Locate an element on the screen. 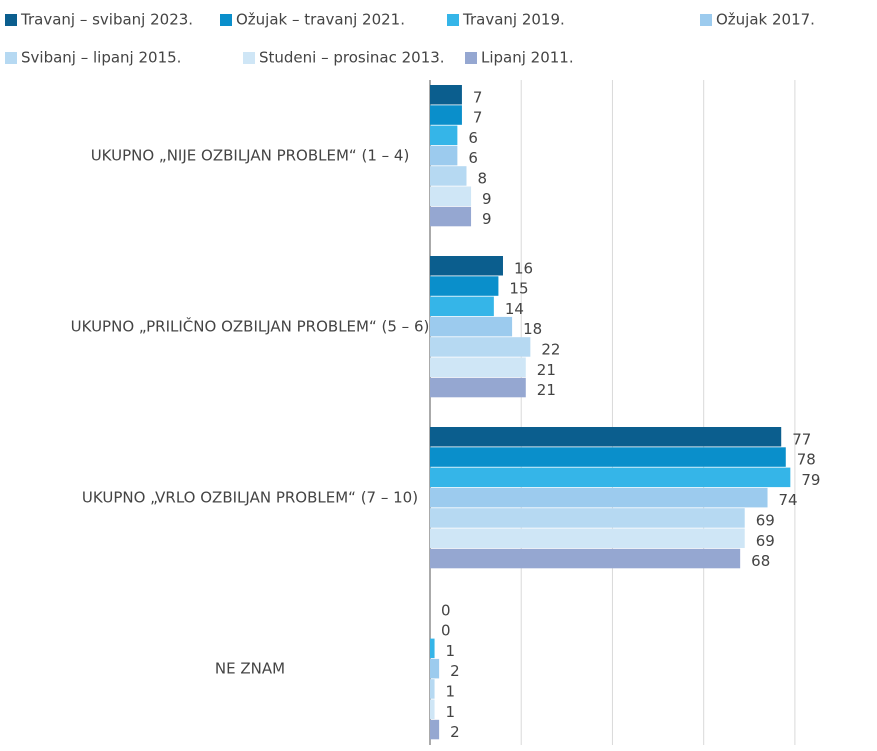 The height and width of the screenshot is (751, 877). legend-label: Lipanj 2011. is located at coordinates (527, 58).